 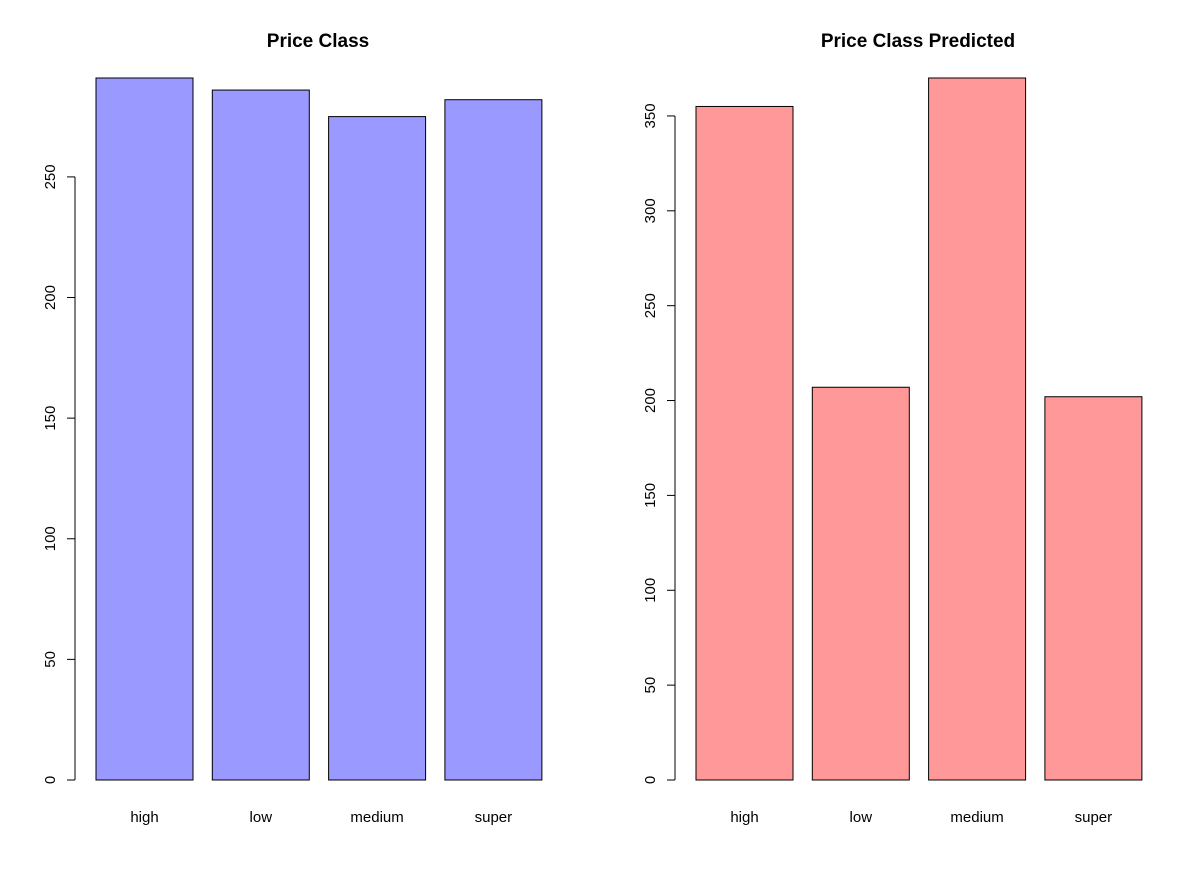 What do you see at coordinates (318, 41) in the screenshot?
I see `chart-title: Price Class` at bounding box center [318, 41].